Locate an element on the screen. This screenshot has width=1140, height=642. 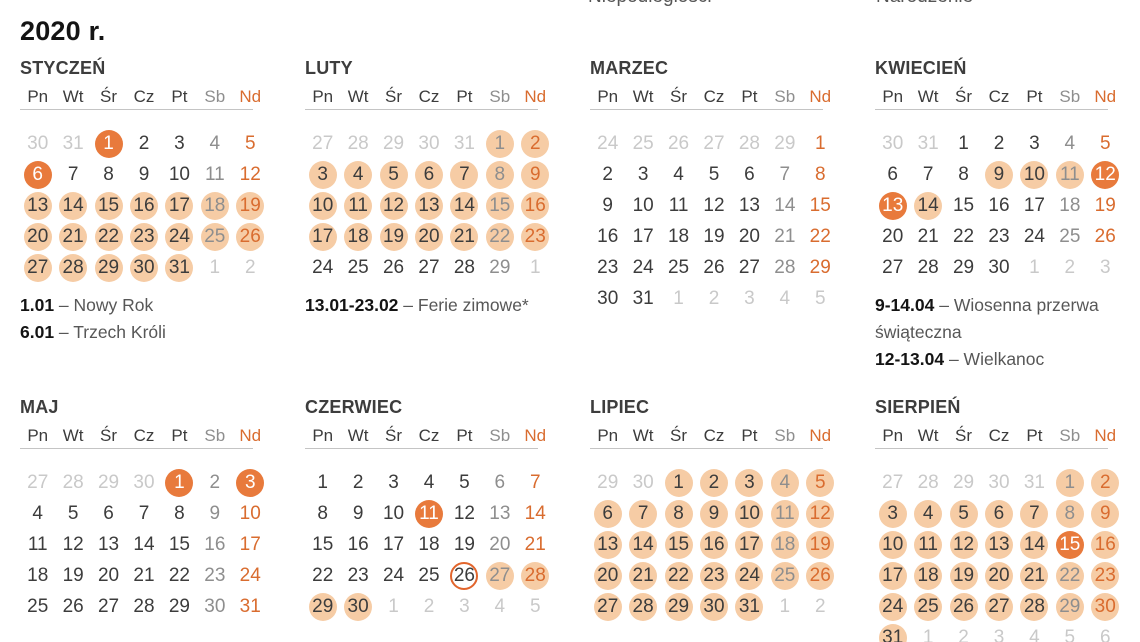
week-row: 15 16 17 18 19 20 21 is located at coordinates (429, 544).